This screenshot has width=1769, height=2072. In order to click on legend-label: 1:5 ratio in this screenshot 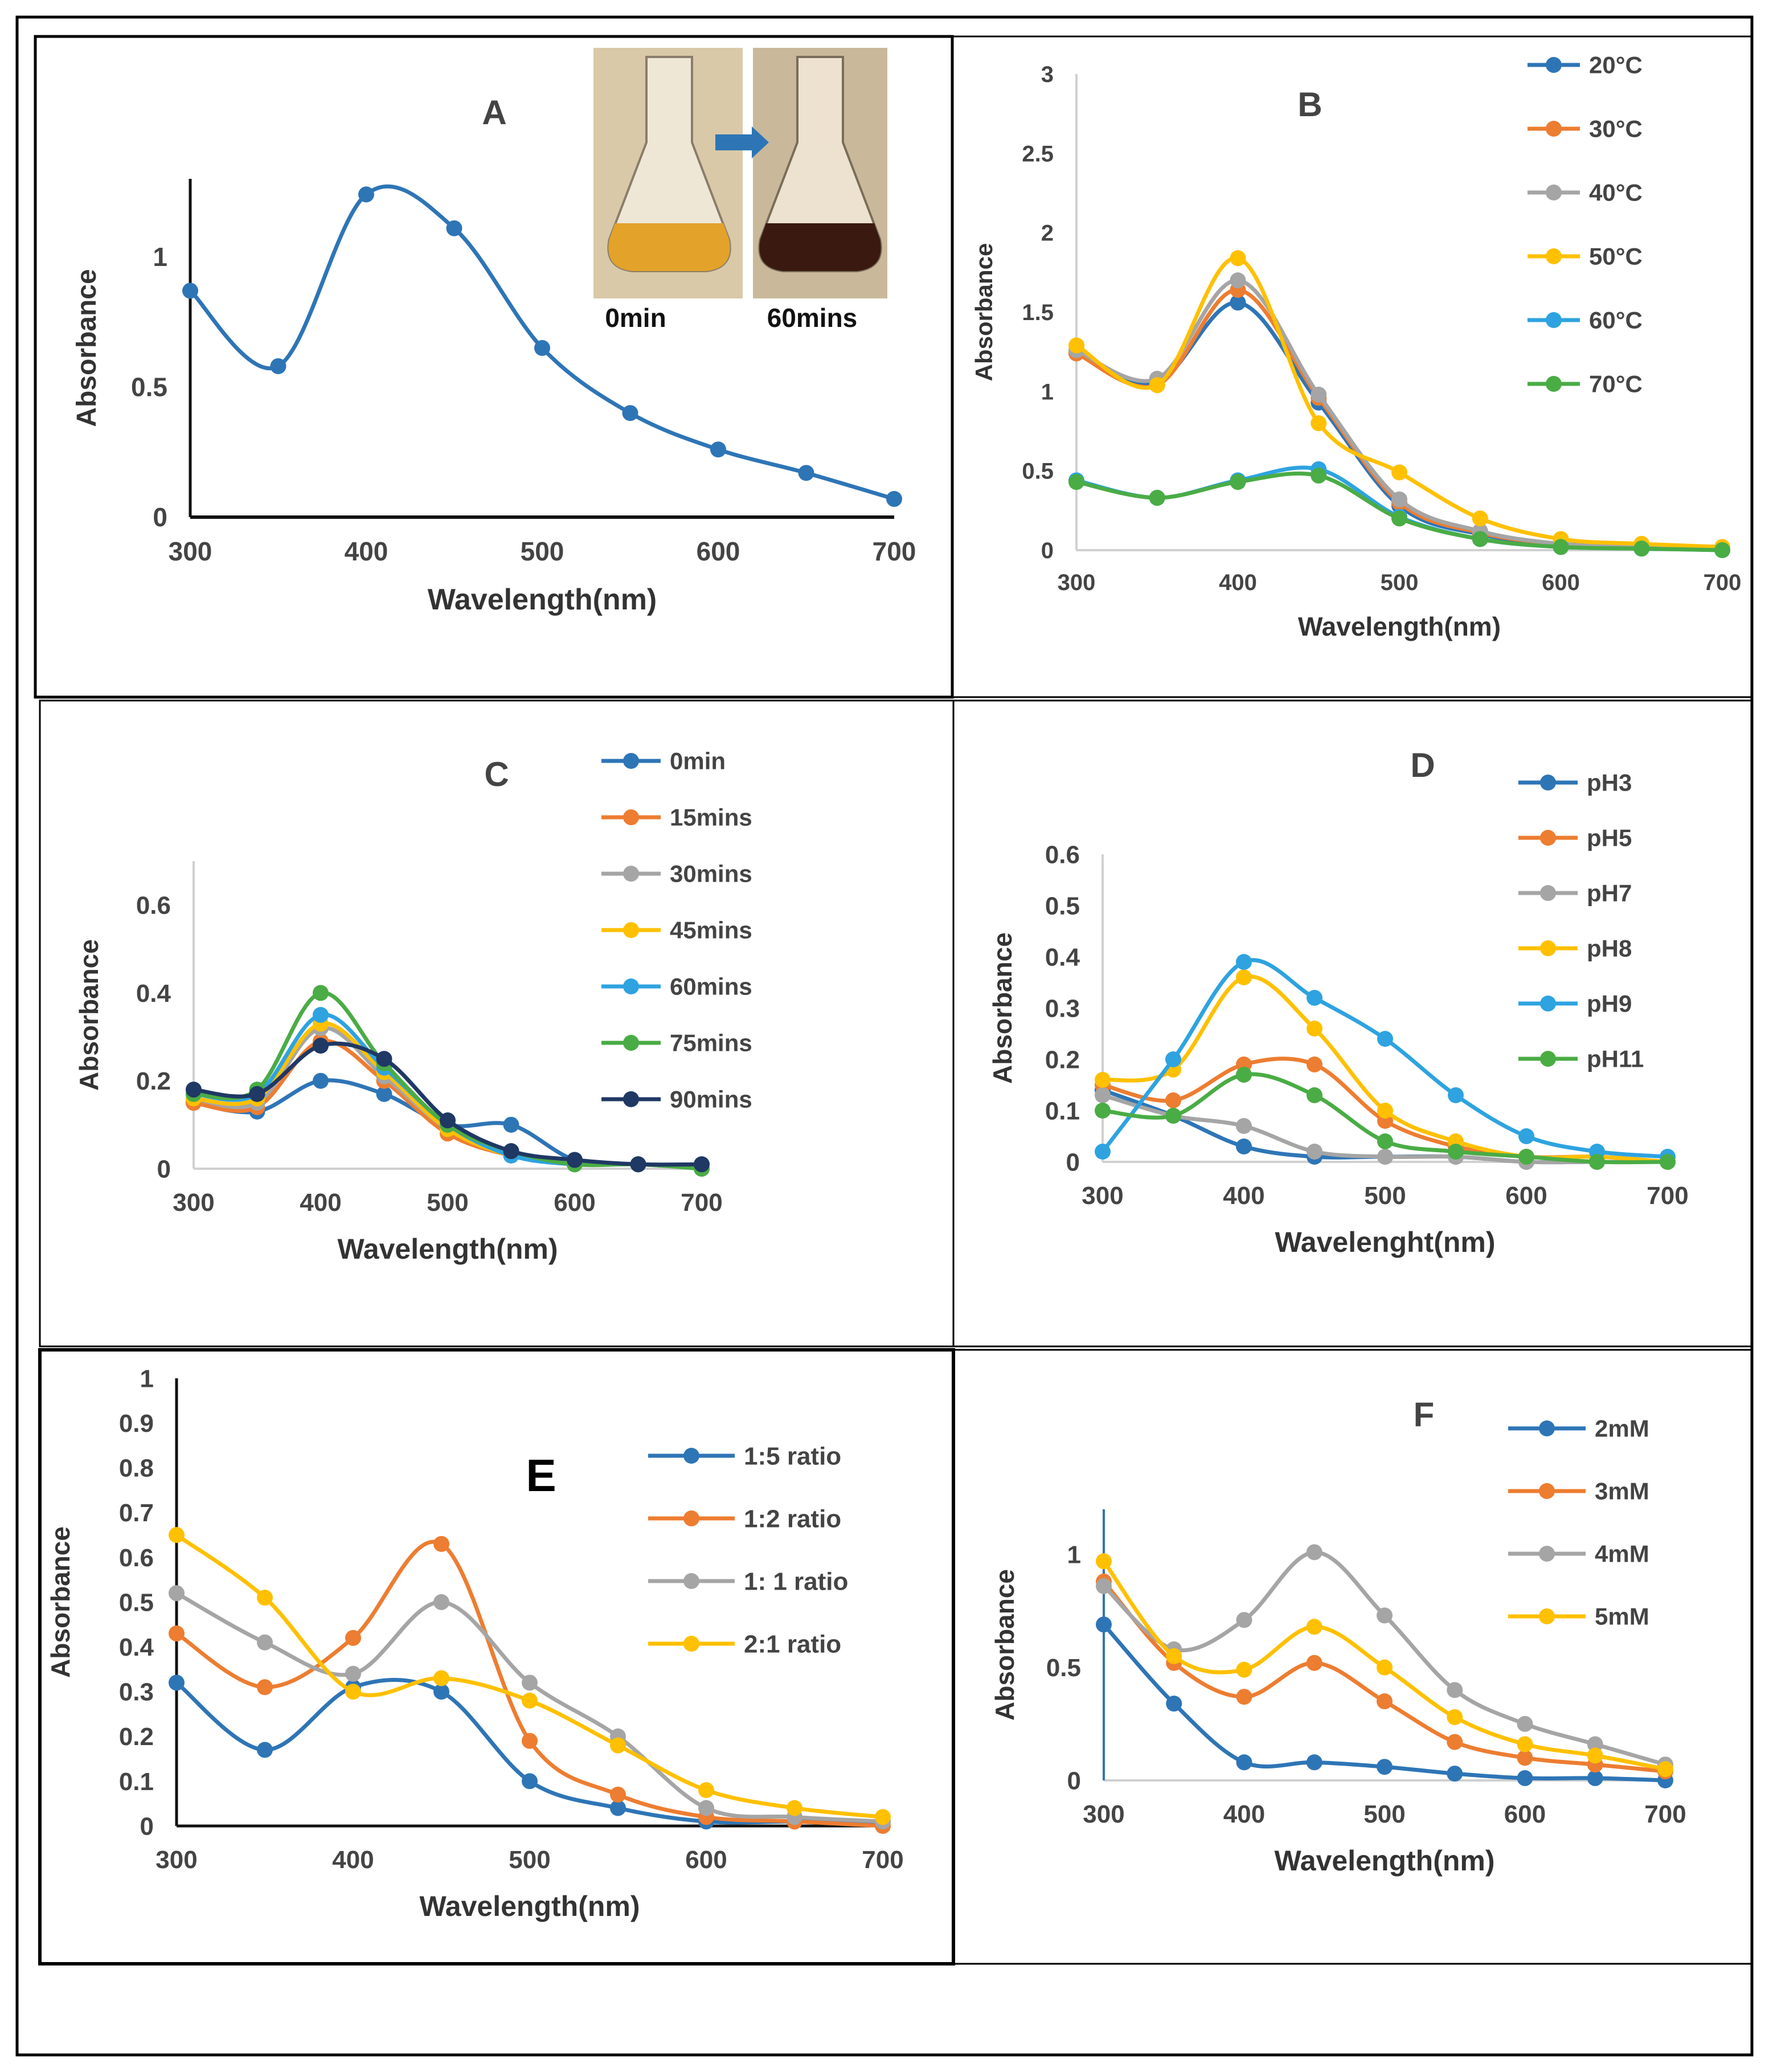, I will do `click(792, 1456)`.